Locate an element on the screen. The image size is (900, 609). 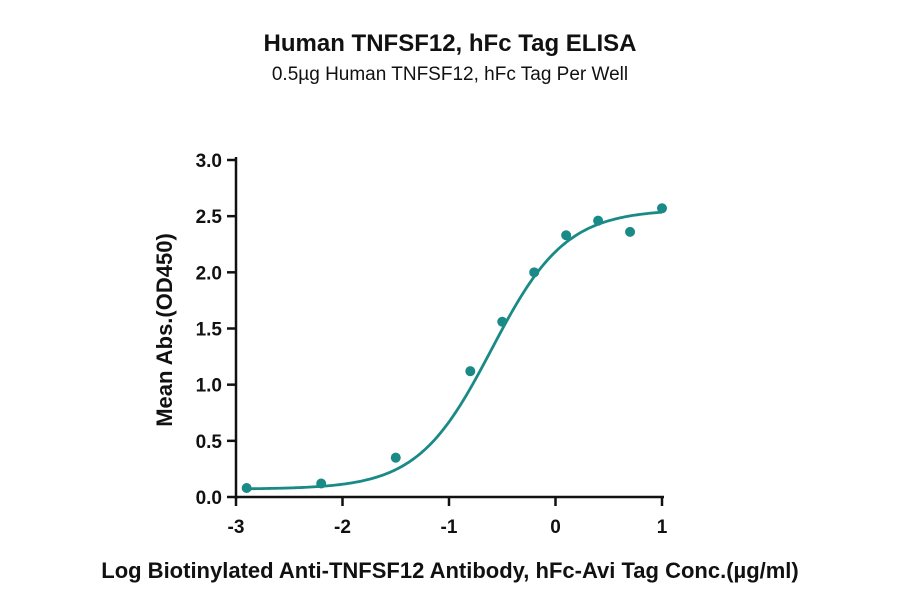
chart-title: Human TNFSF12, hFc Tag ELISA is located at coordinates (450, 43).